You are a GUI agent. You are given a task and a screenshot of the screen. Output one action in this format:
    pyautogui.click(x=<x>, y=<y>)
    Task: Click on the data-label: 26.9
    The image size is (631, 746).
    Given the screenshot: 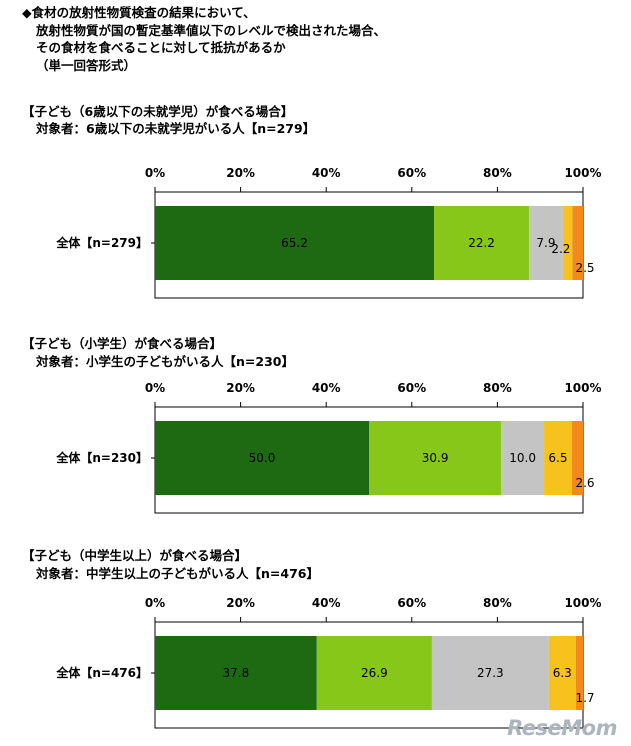 What is the action you would take?
    pyautogui.click(x=374, y=673)
    